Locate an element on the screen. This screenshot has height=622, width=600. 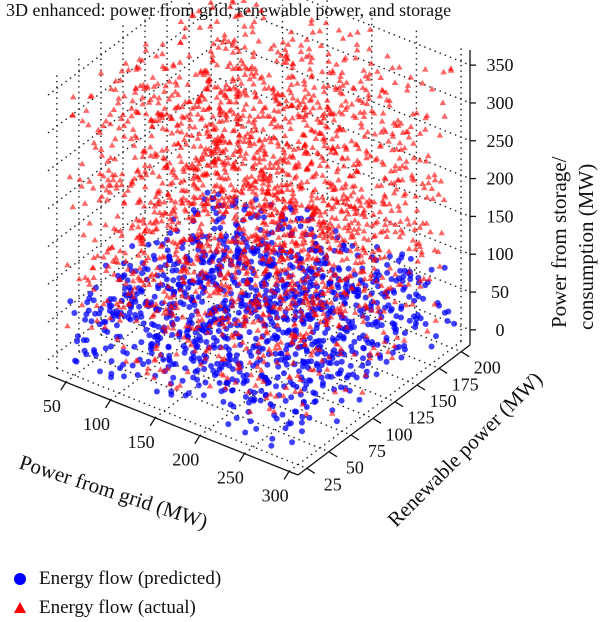
y-tick is located at coordinates (355, 437).